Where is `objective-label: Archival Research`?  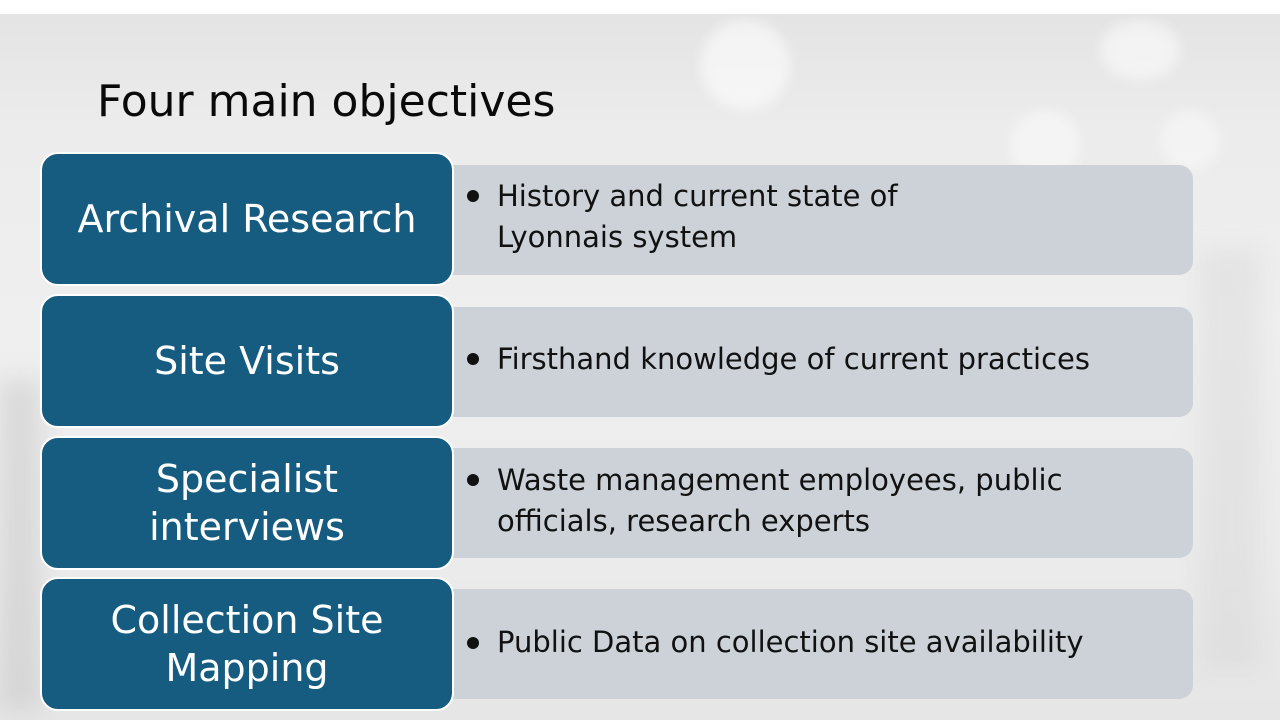 objective-label: Archival Research is located at coordinates (247, 219).